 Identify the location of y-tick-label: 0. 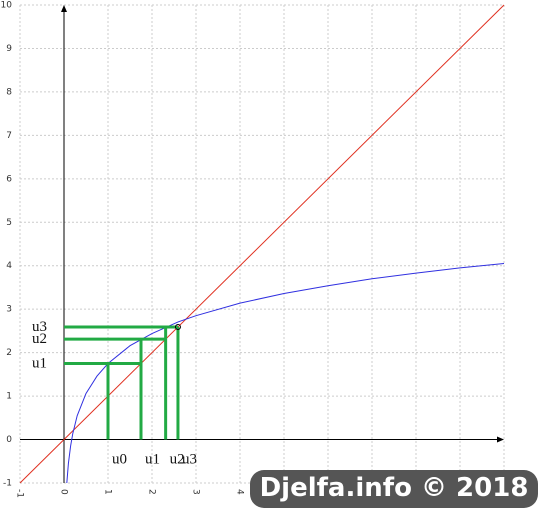
(9, 440).